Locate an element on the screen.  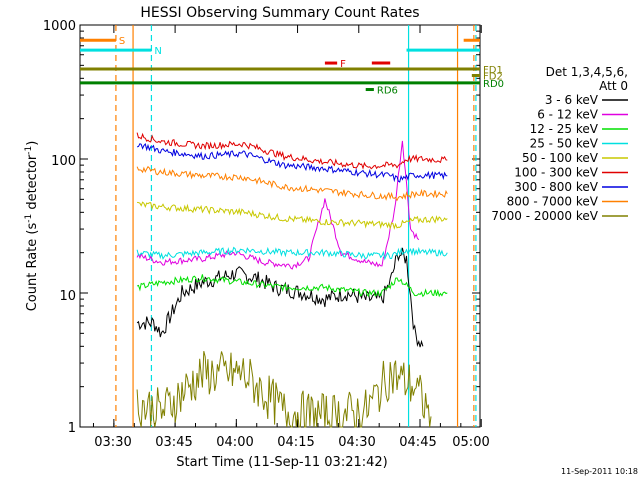
x-tick-0430: 04:30 is located at coordinates (356, 442).